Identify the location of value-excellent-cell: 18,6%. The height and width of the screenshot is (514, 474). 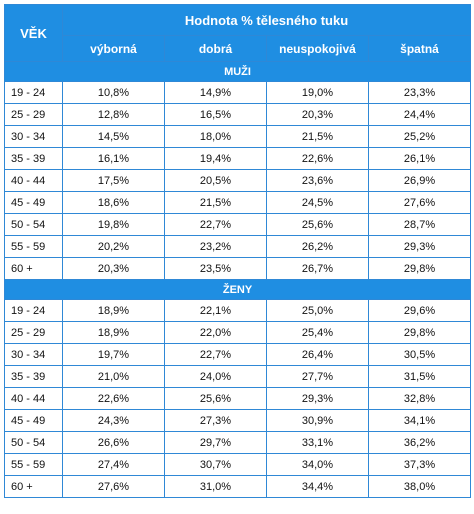
(113, 202).